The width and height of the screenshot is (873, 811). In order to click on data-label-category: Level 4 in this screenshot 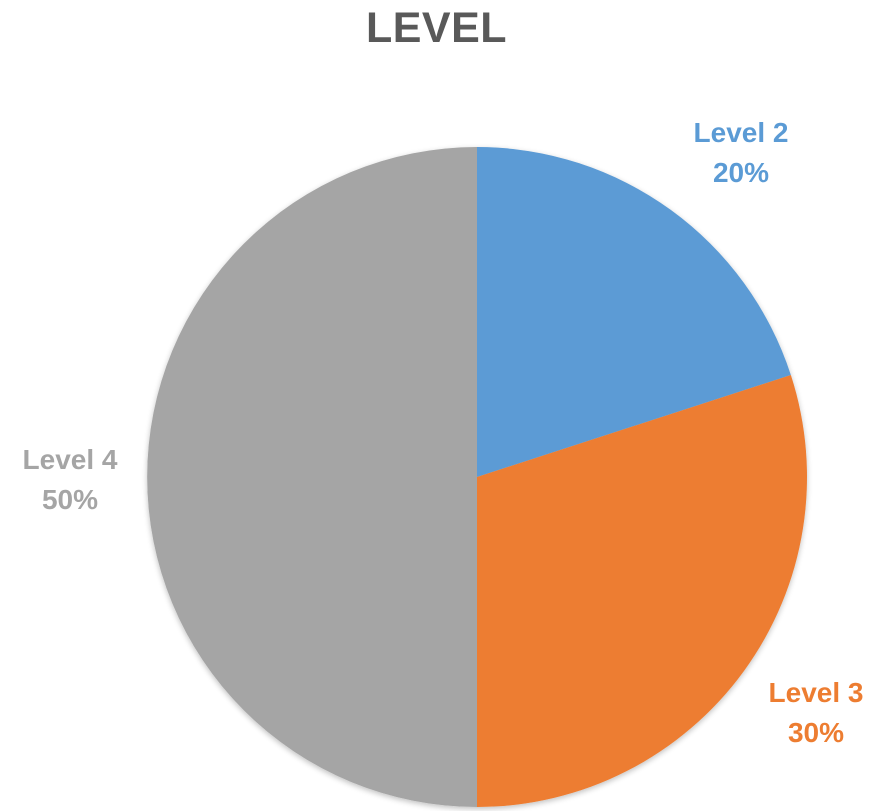, I will do `click(70, 459)`.